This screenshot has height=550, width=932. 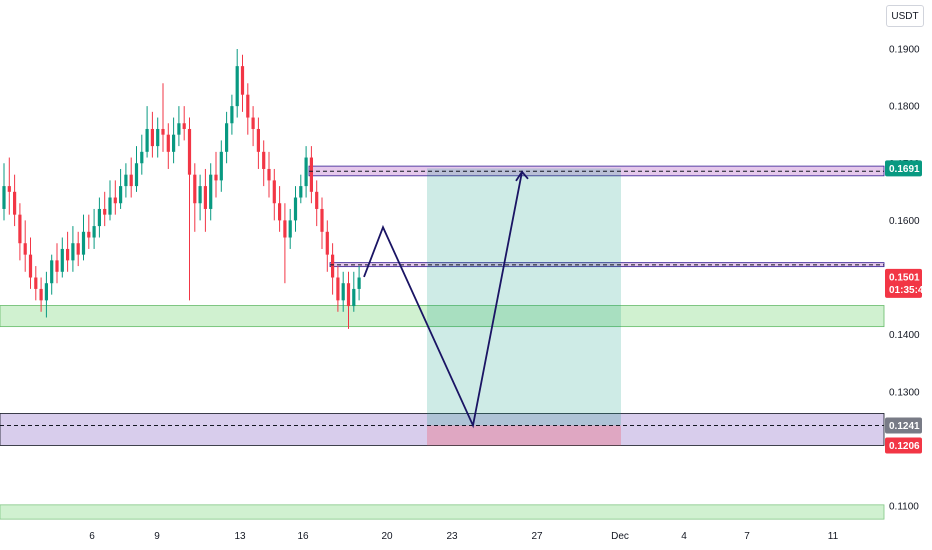 I want to click on current-price-label-text: 0.1501, so click(x=904, y=277).